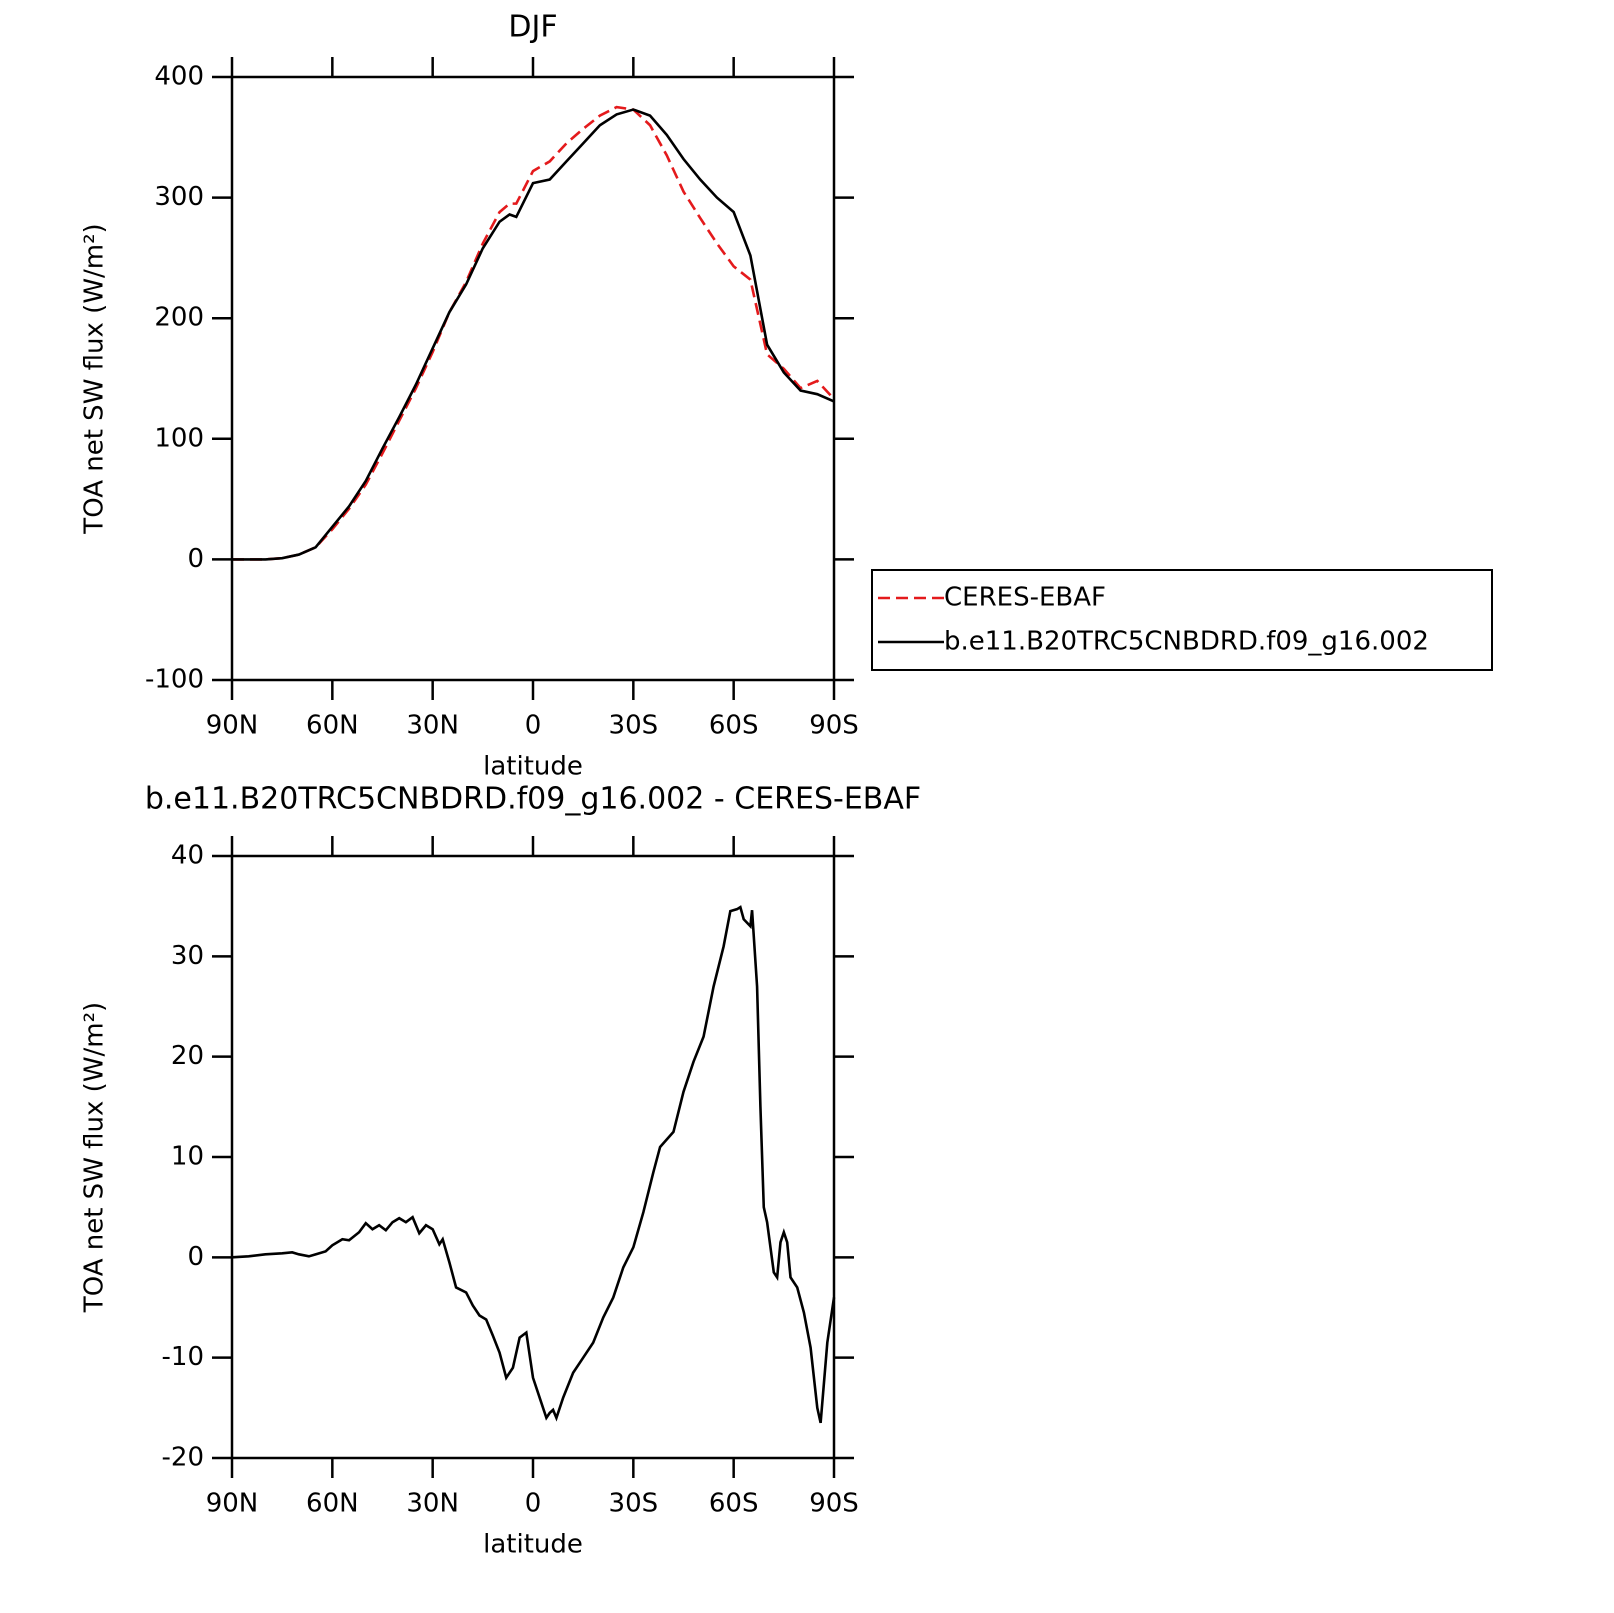 This screenshot has height=1613, width=1614. What do you see at coordinates (1025, 598) in the screenshot?
I see `legend-label: CERES-EBAF` at bounding box center [1025, 598].